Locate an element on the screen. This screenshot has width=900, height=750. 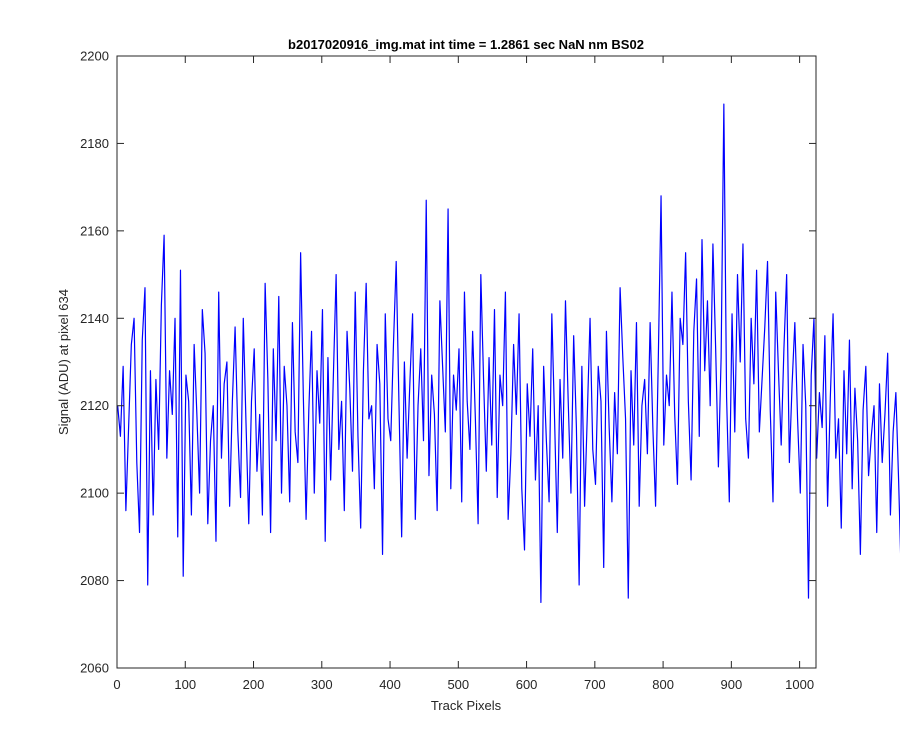
y-tick-label: 2180 is located at coordinates (94, 143).